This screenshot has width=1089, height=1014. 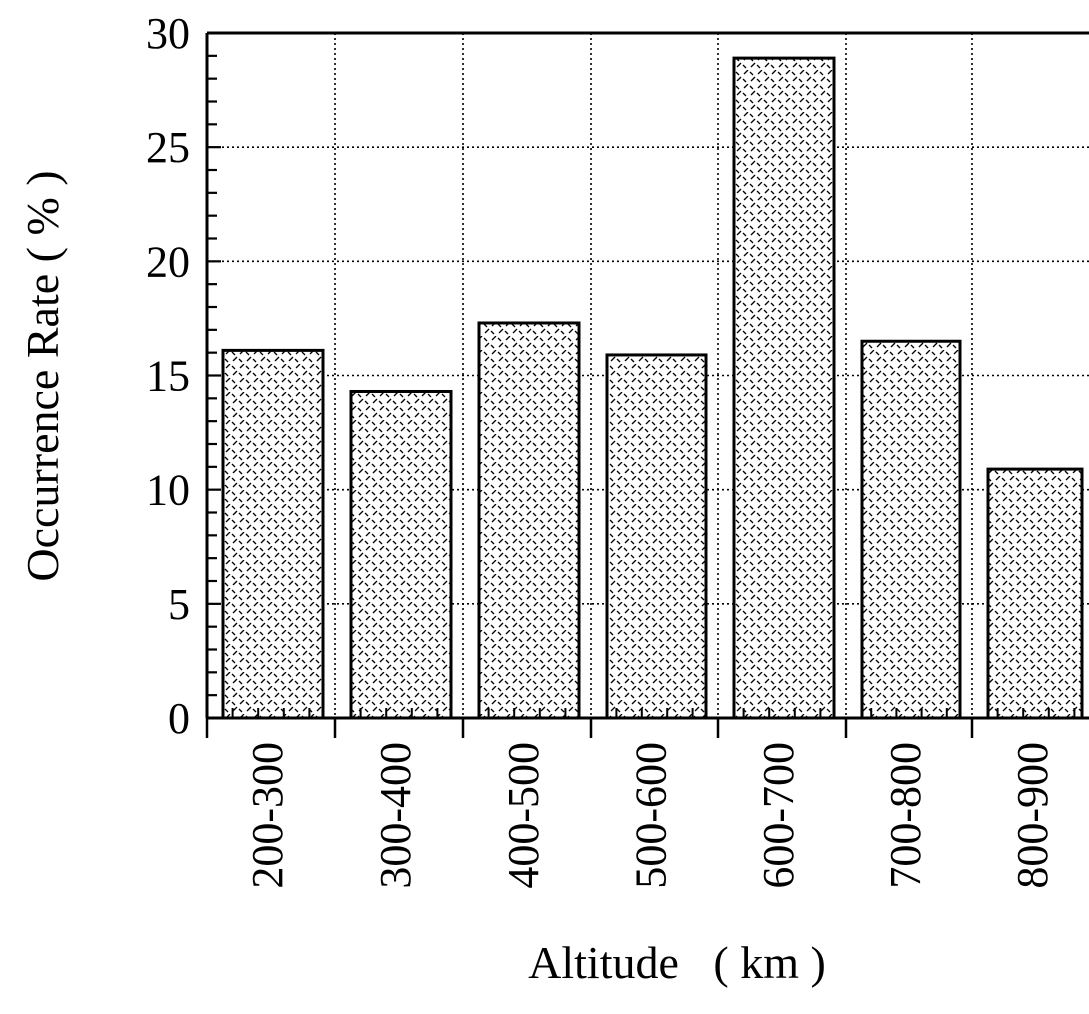 What do you see at coordinates (1032, 815) in the screenshot?
I see `x-tick-label-800-900: 800-900` at bounding box center [1032, 815].